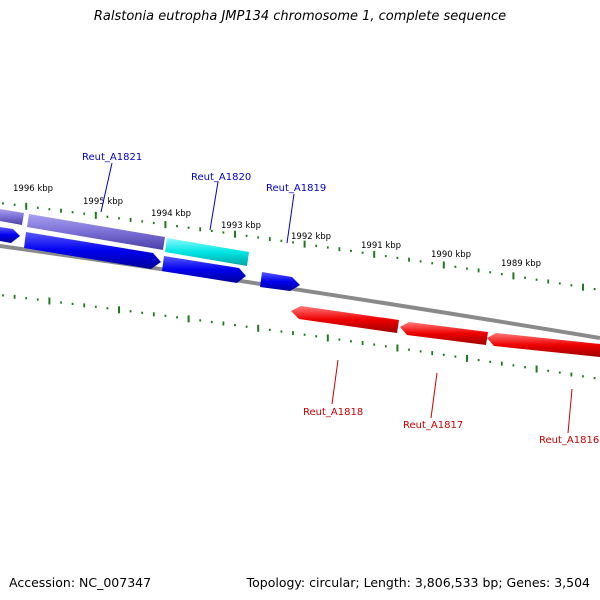 This screenshot has width=600, height=600. What do you see at coordinates (214, 206) in the screenshot?
I see `leader-reut-a1820` at bounding box center [214, 206].